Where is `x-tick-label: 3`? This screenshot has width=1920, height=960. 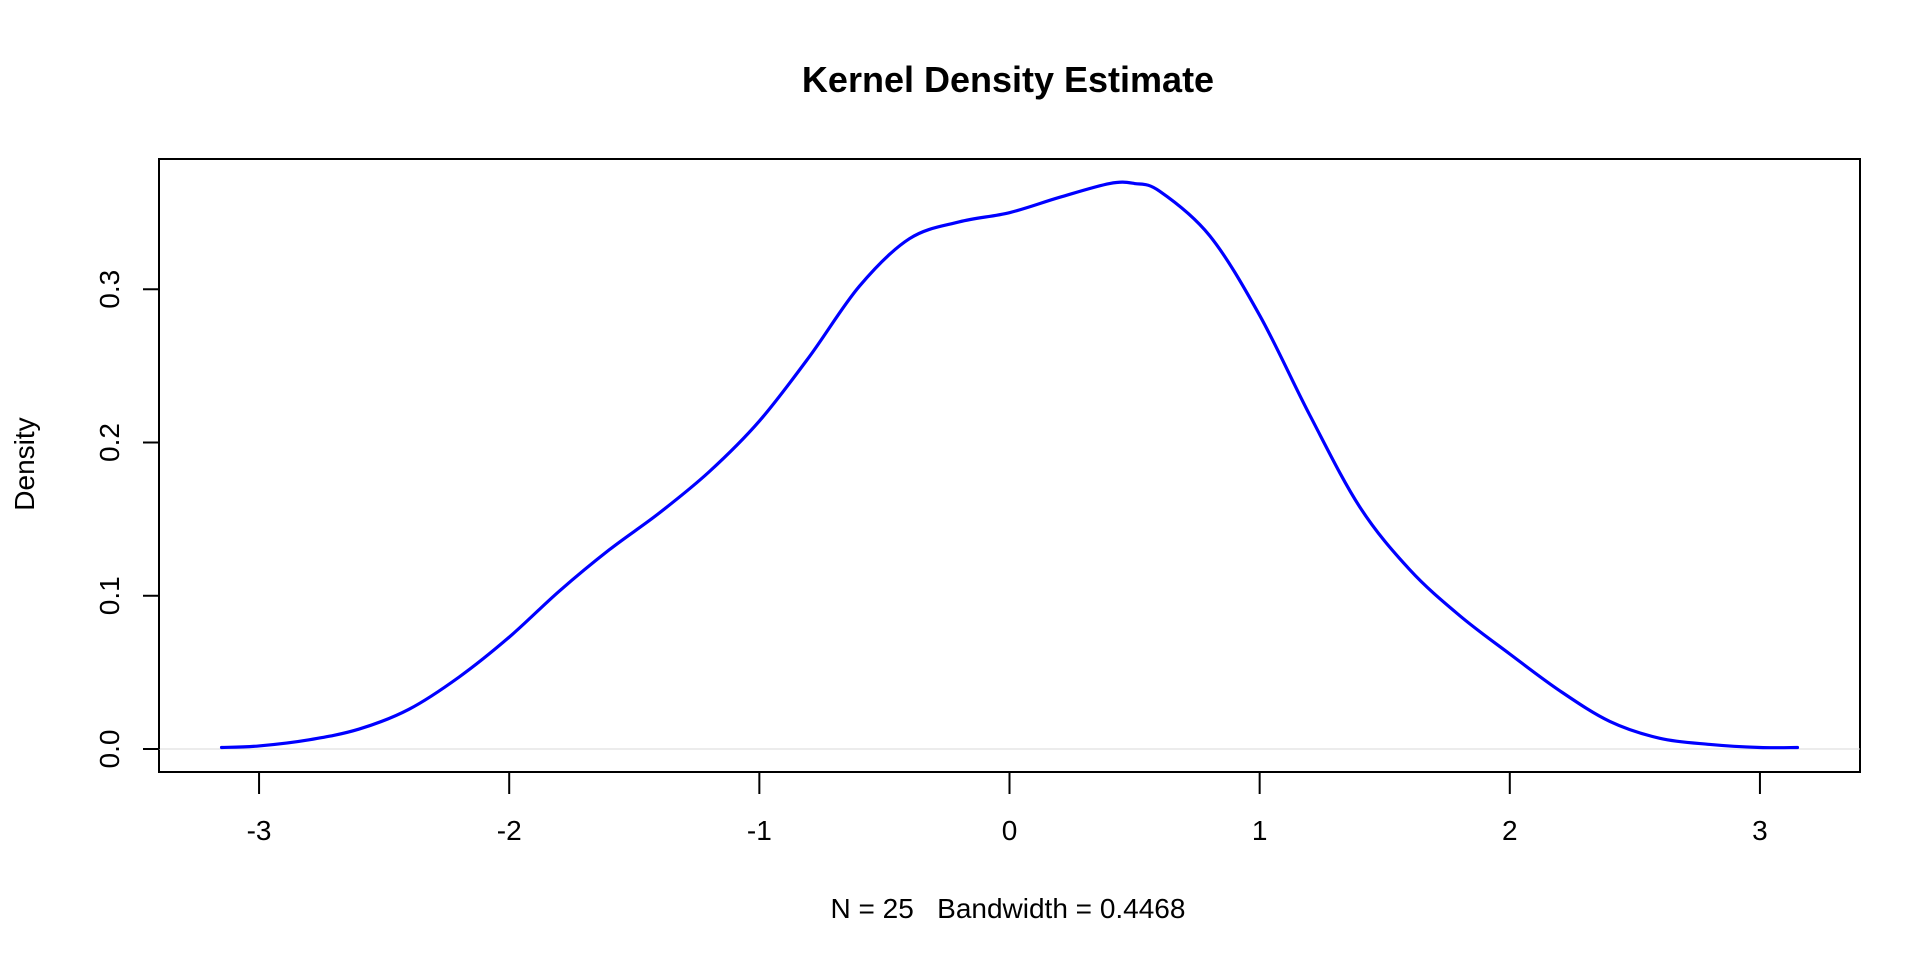 x-tick-label: 3 is located at coordinates (1760, 830).